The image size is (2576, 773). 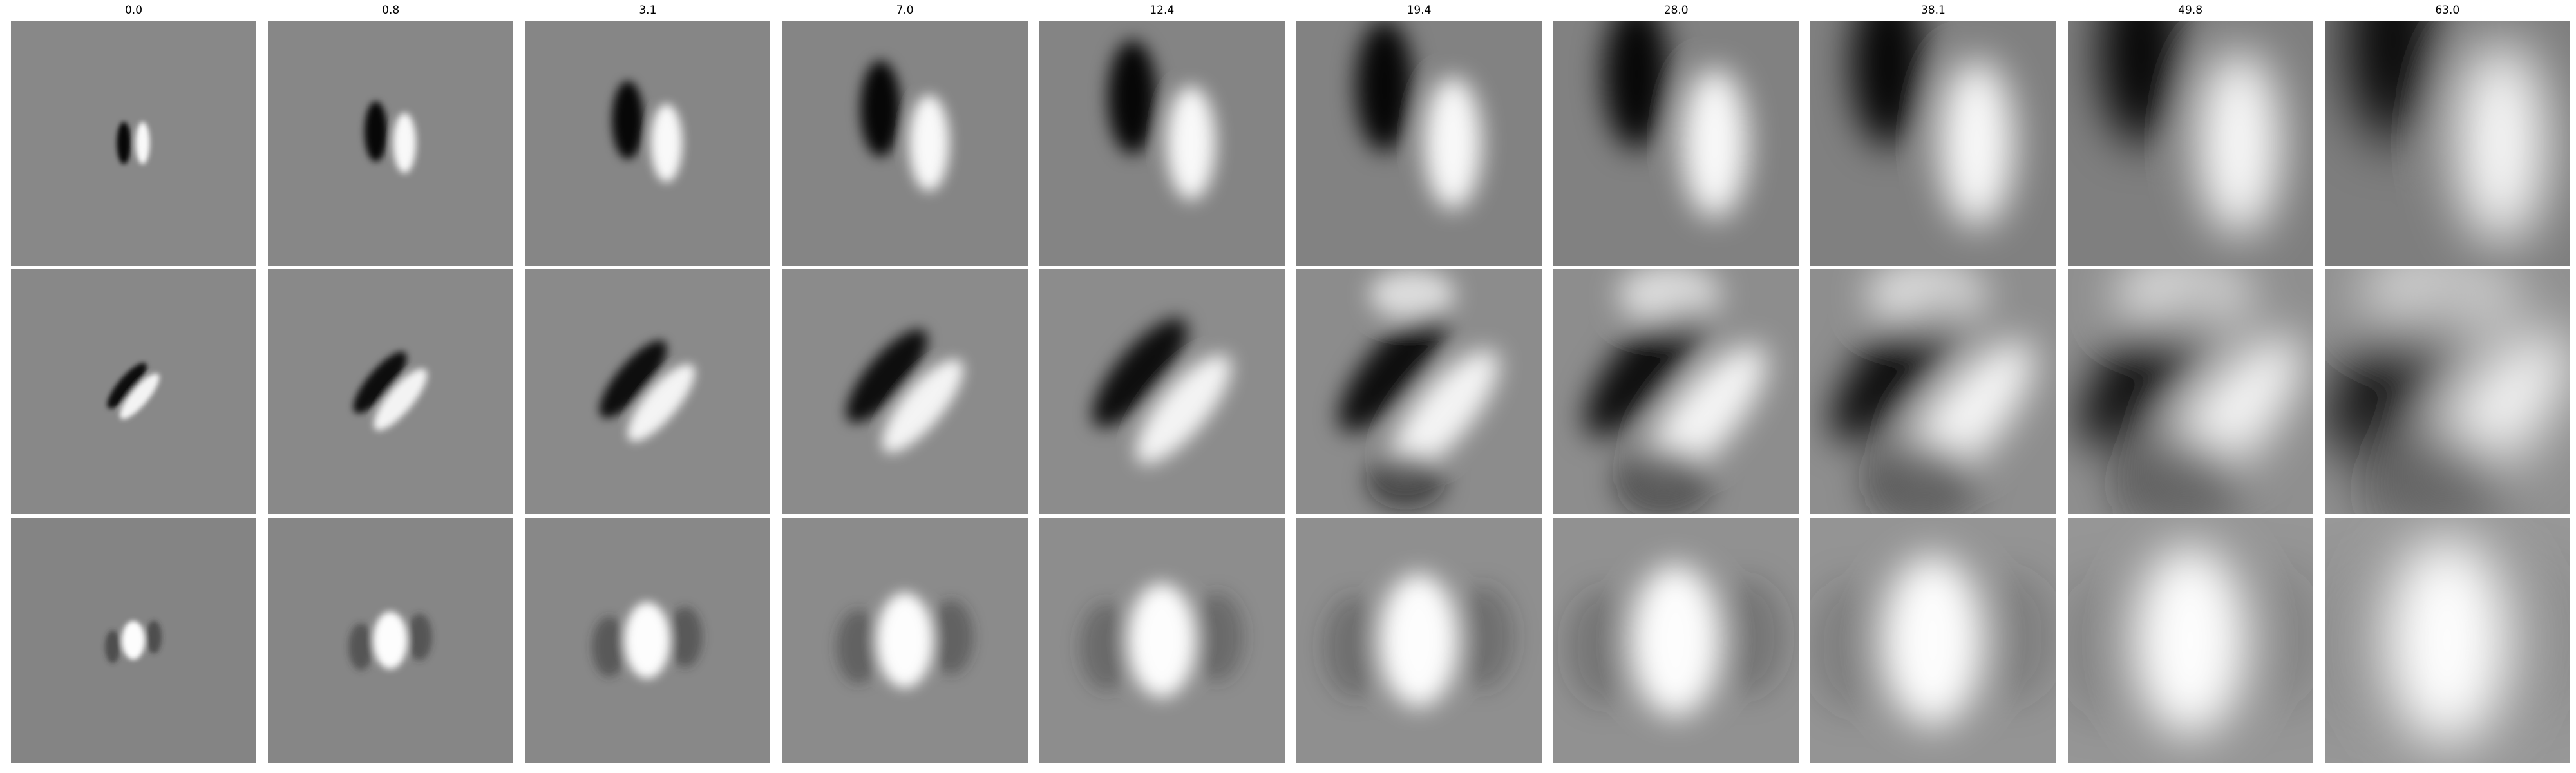 What do you see at coordinates (647, 10) in the screenshot?
I see `column-title: 3.1` at bounding box center [647, 10].